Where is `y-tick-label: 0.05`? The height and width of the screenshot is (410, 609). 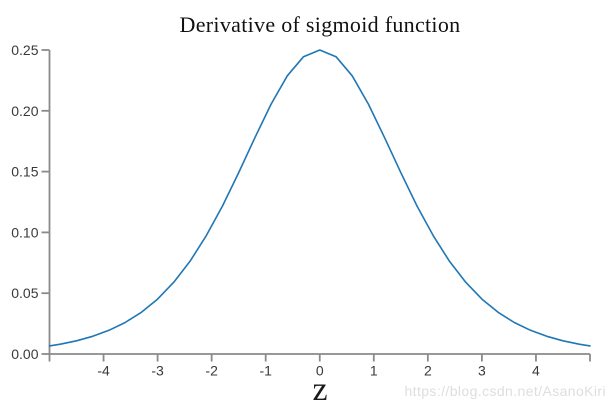
y-tick-label: 0.05 is located at coordinates (24, 293).